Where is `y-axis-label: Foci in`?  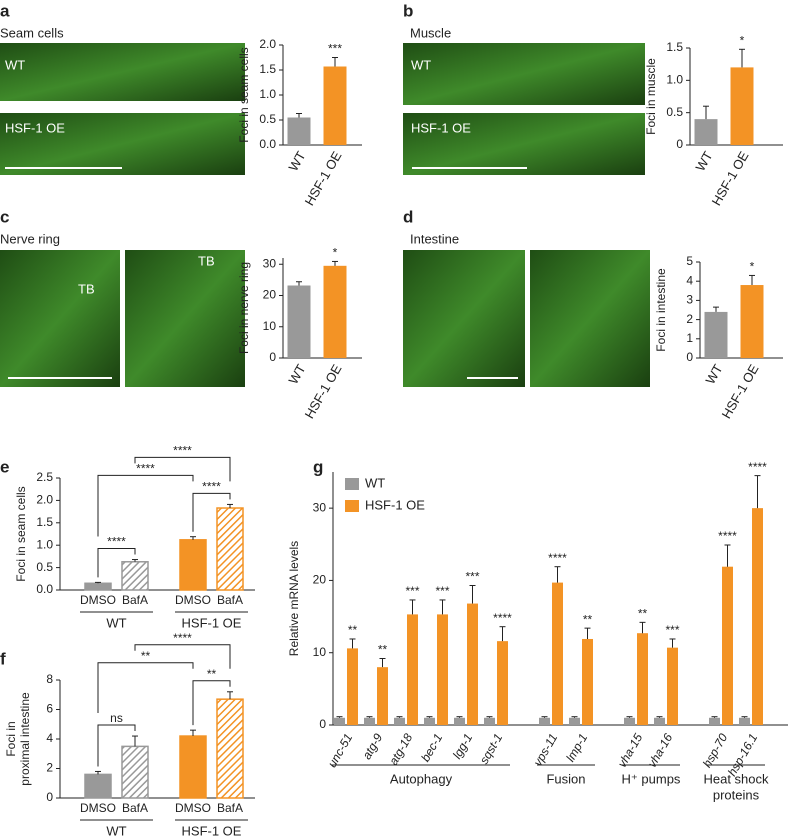
y-axis-label: Foci in is located at coordinates (11, 738).